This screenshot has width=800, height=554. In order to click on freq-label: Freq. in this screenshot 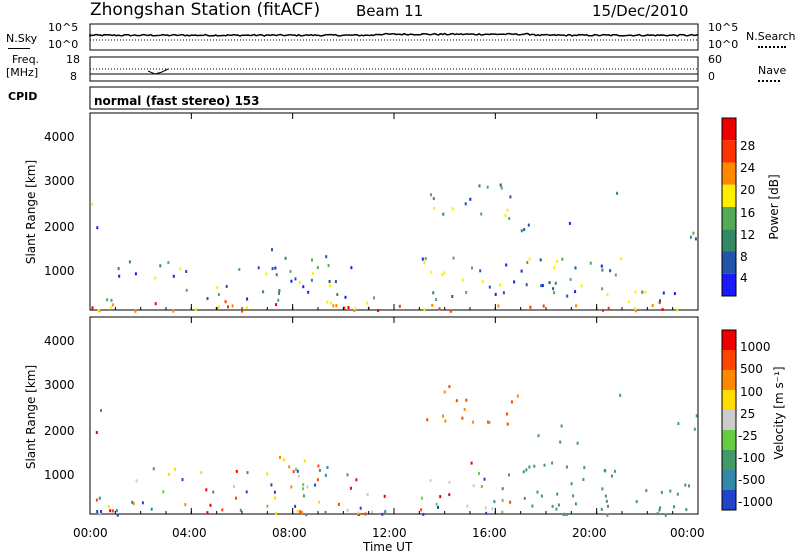, I will do `click(26, 59)`.